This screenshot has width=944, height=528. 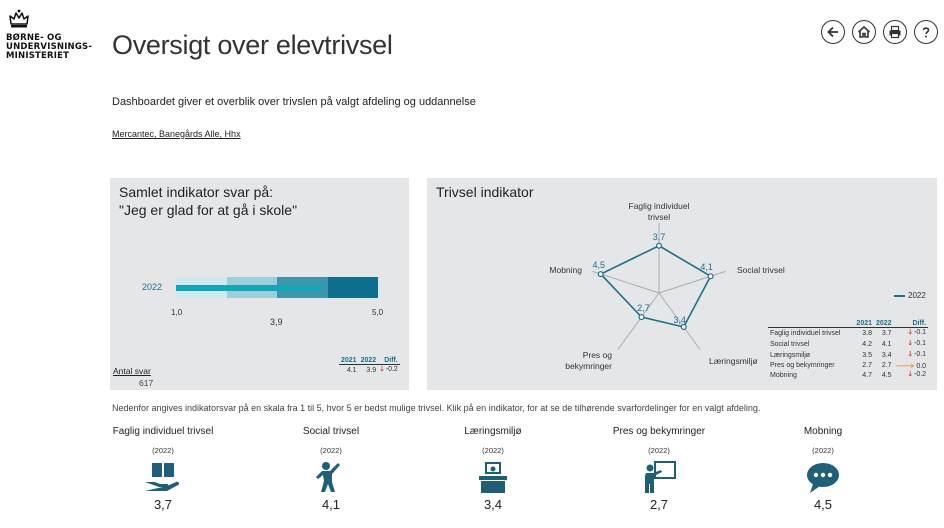 What do you see at coordinates (598, 355) in the screenshot?
I see `radar-axis-label: Pres og` at bounding box center [598, 355].